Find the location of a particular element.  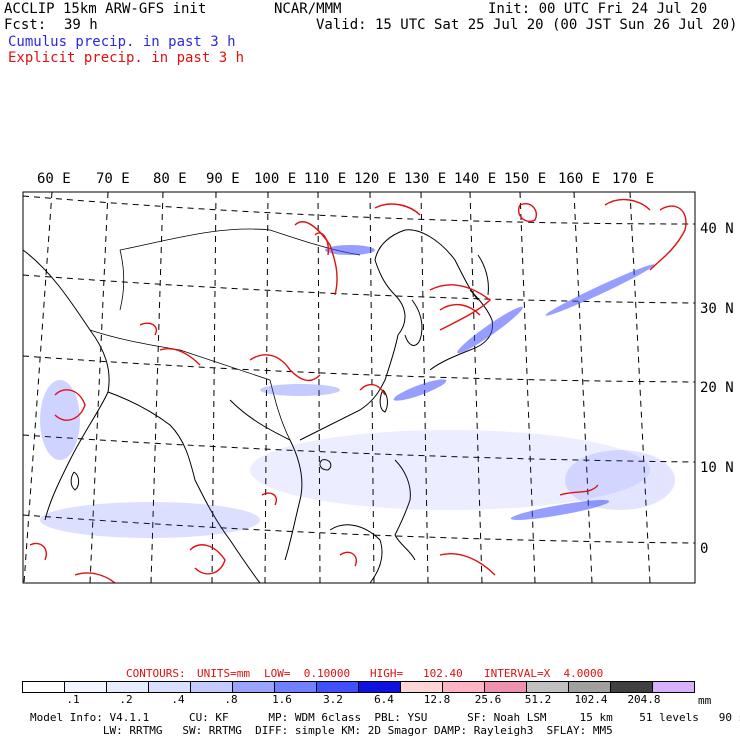

contours-label: CONTOURS: is located at coordinates (156, 673).